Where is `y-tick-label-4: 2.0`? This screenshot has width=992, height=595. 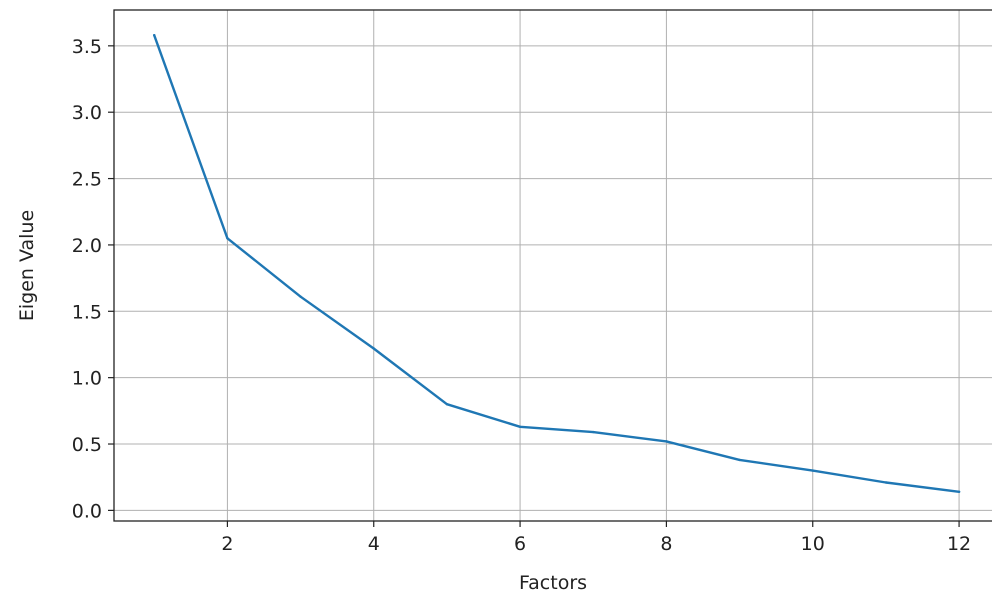 y-tick-label-4: 2.0 is located at coordinates (87, 246).